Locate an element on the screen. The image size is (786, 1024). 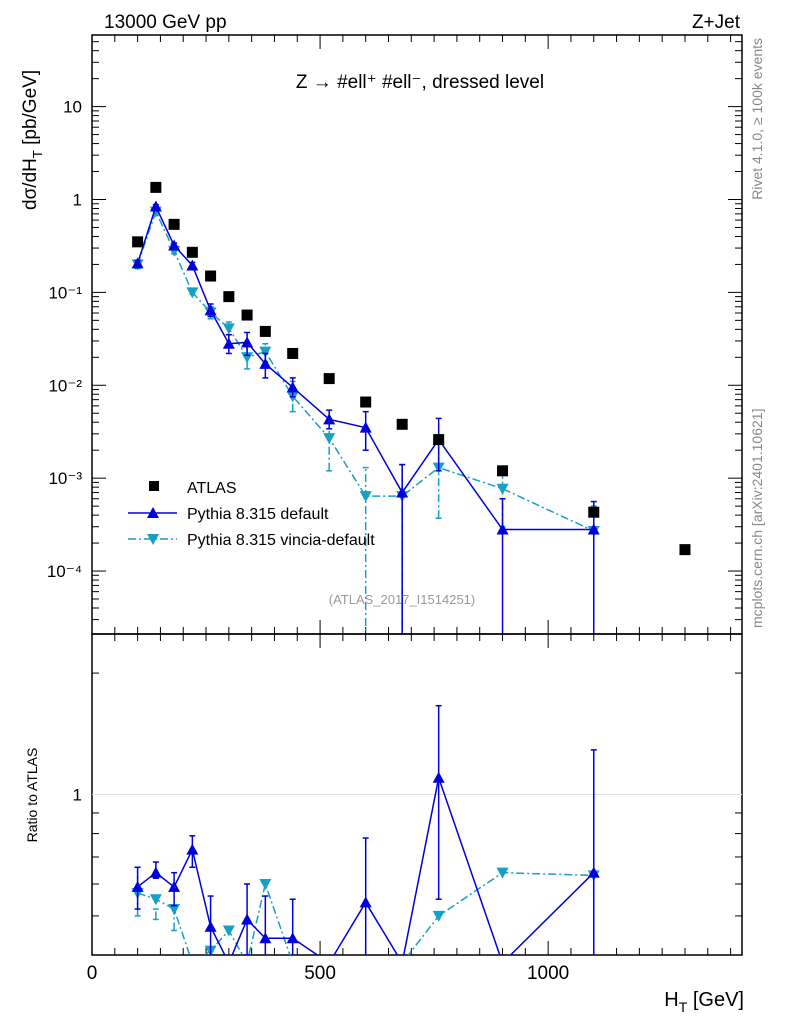
side-label-rivet: Rivet 4.1.0, ≥ 100k events is located at coordinates (757, 119).